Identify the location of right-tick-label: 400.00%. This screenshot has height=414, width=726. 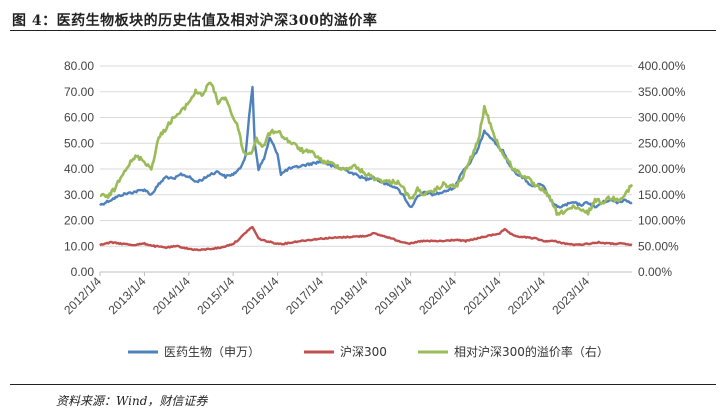
(662, 66).